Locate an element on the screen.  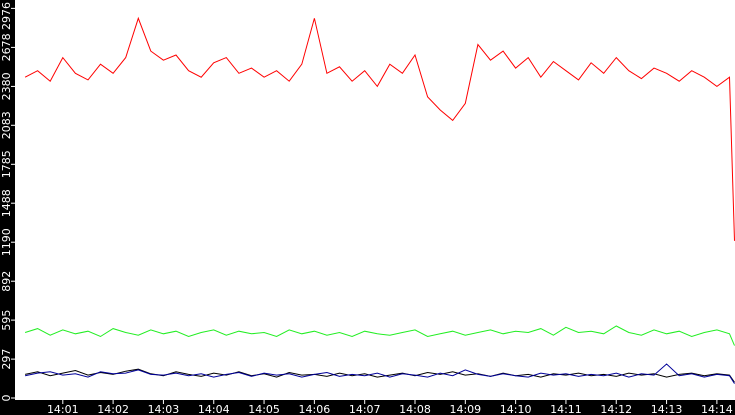
x-tick-label: 14:05 is located at coordinates (264, 409).